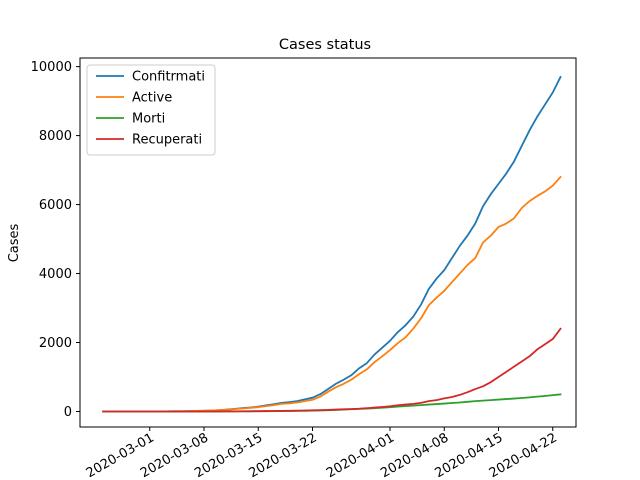 The width and height of the screenshot is (640, 480). What do you see at coordinates (68, 412) in the screenshot?
I see `y-tick-label: 0` at bounding box center [68, 412].